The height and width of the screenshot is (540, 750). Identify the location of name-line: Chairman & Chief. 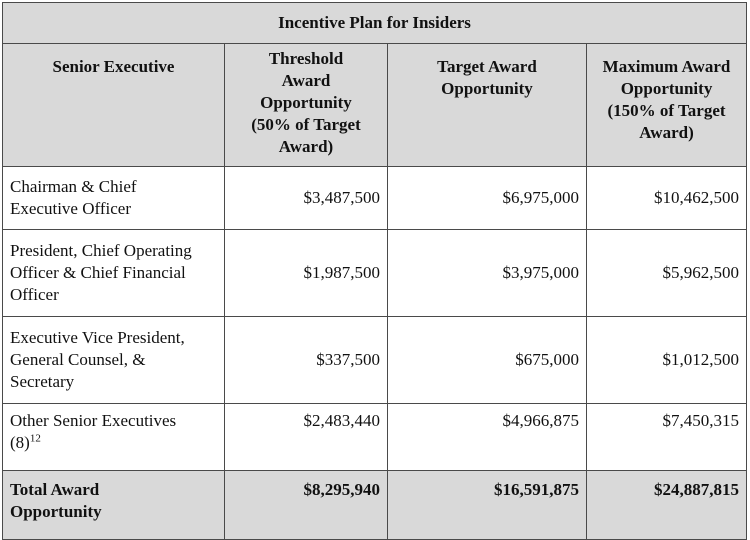
(73, 186).